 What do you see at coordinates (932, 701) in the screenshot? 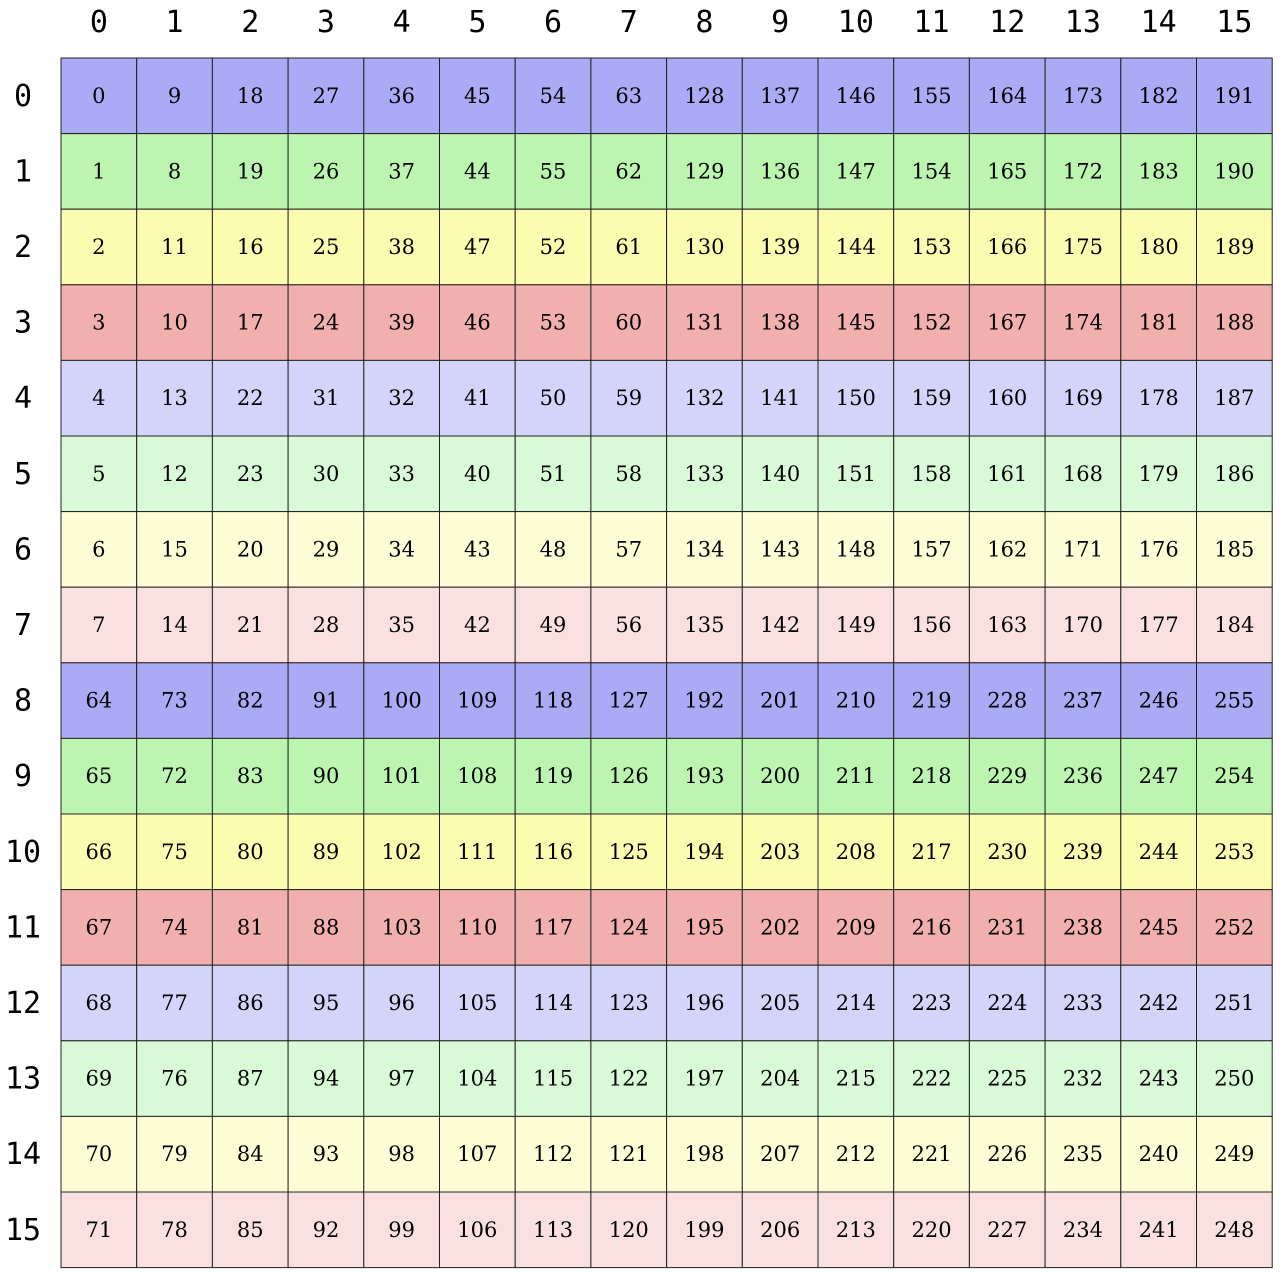
I see `cell-value: 219` at bounding box center [932, 701].